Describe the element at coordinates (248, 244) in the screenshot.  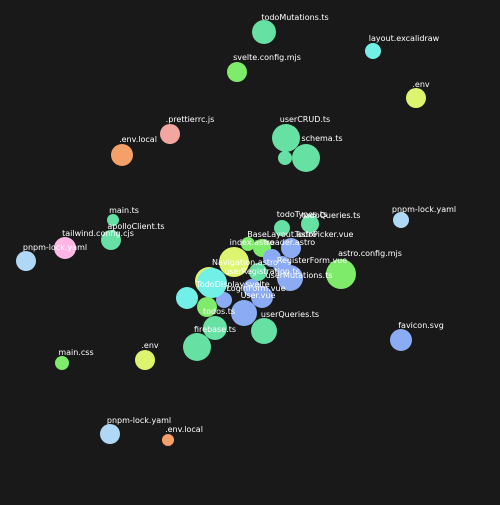
I see `graph-node-index-astro` at that location.